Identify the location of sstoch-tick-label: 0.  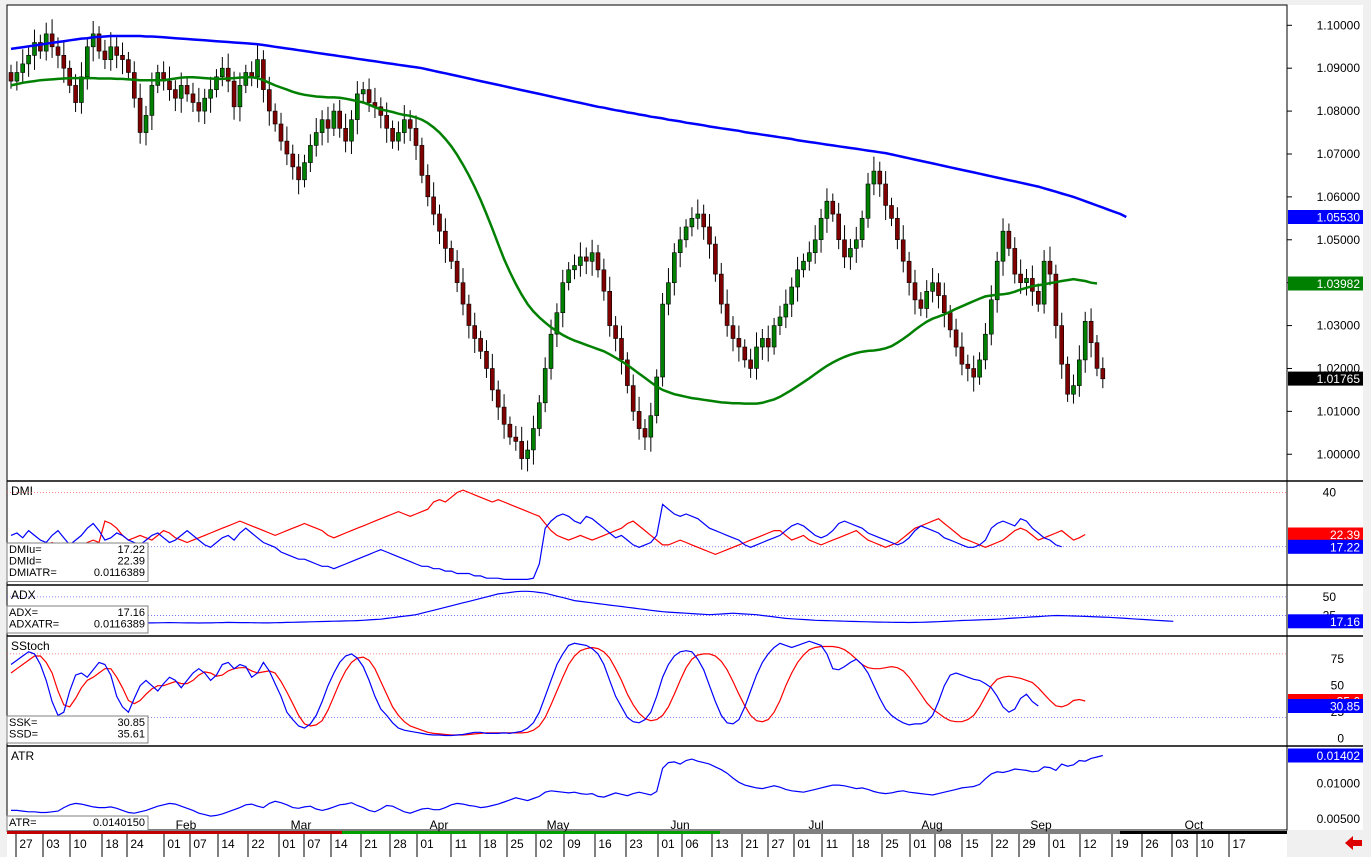
(1340, 739).